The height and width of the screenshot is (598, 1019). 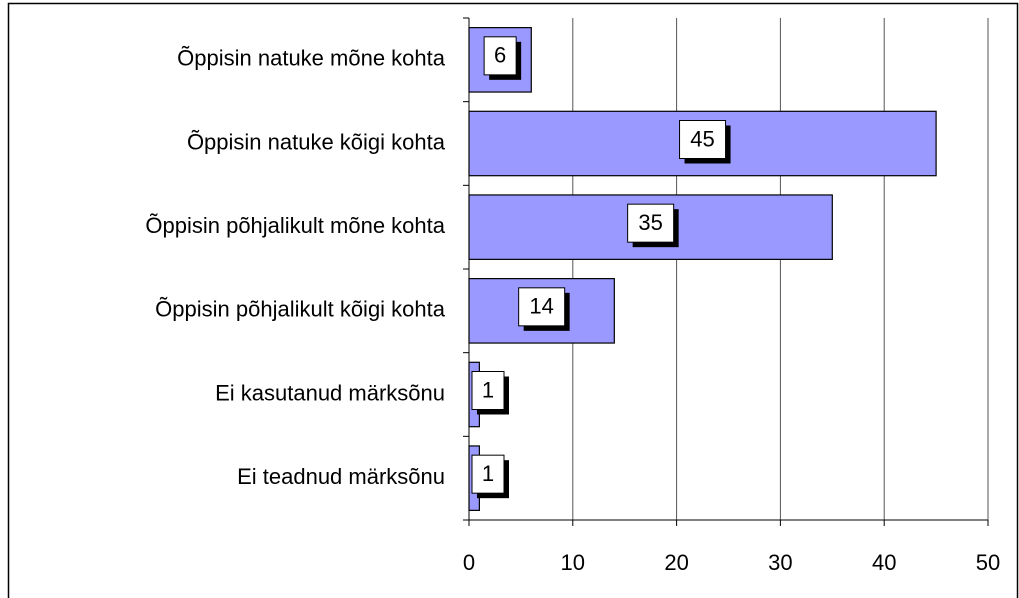 I want to click on y-tick-label: Ei teadnud märksõnu, so click(x=341, y=476).